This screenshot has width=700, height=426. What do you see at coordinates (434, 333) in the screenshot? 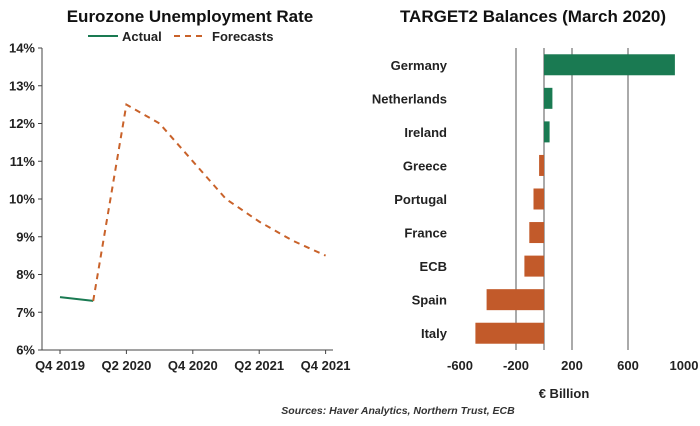
I see `category-label-italy: Italy` at bounding box center [434, 333].